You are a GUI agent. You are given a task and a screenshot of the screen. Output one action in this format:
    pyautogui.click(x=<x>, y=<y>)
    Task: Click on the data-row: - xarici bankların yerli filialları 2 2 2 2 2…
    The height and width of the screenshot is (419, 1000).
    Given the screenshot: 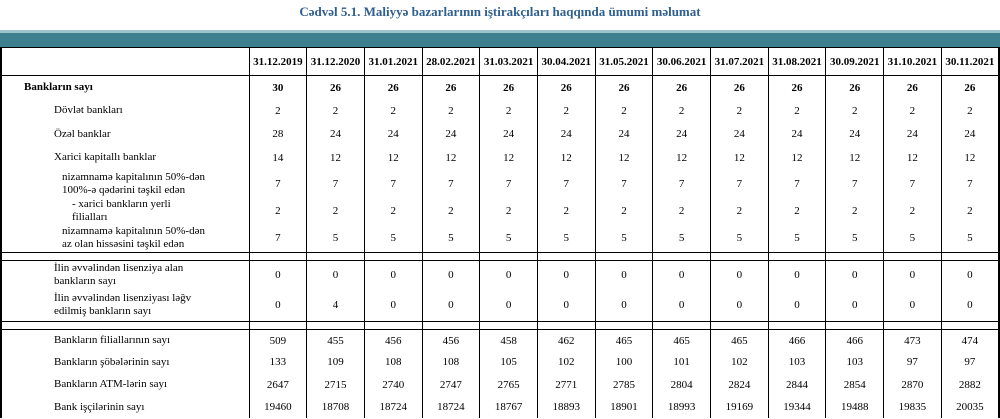 What is the action you would take?
    pyautogui.click(x=500, y=211)
    